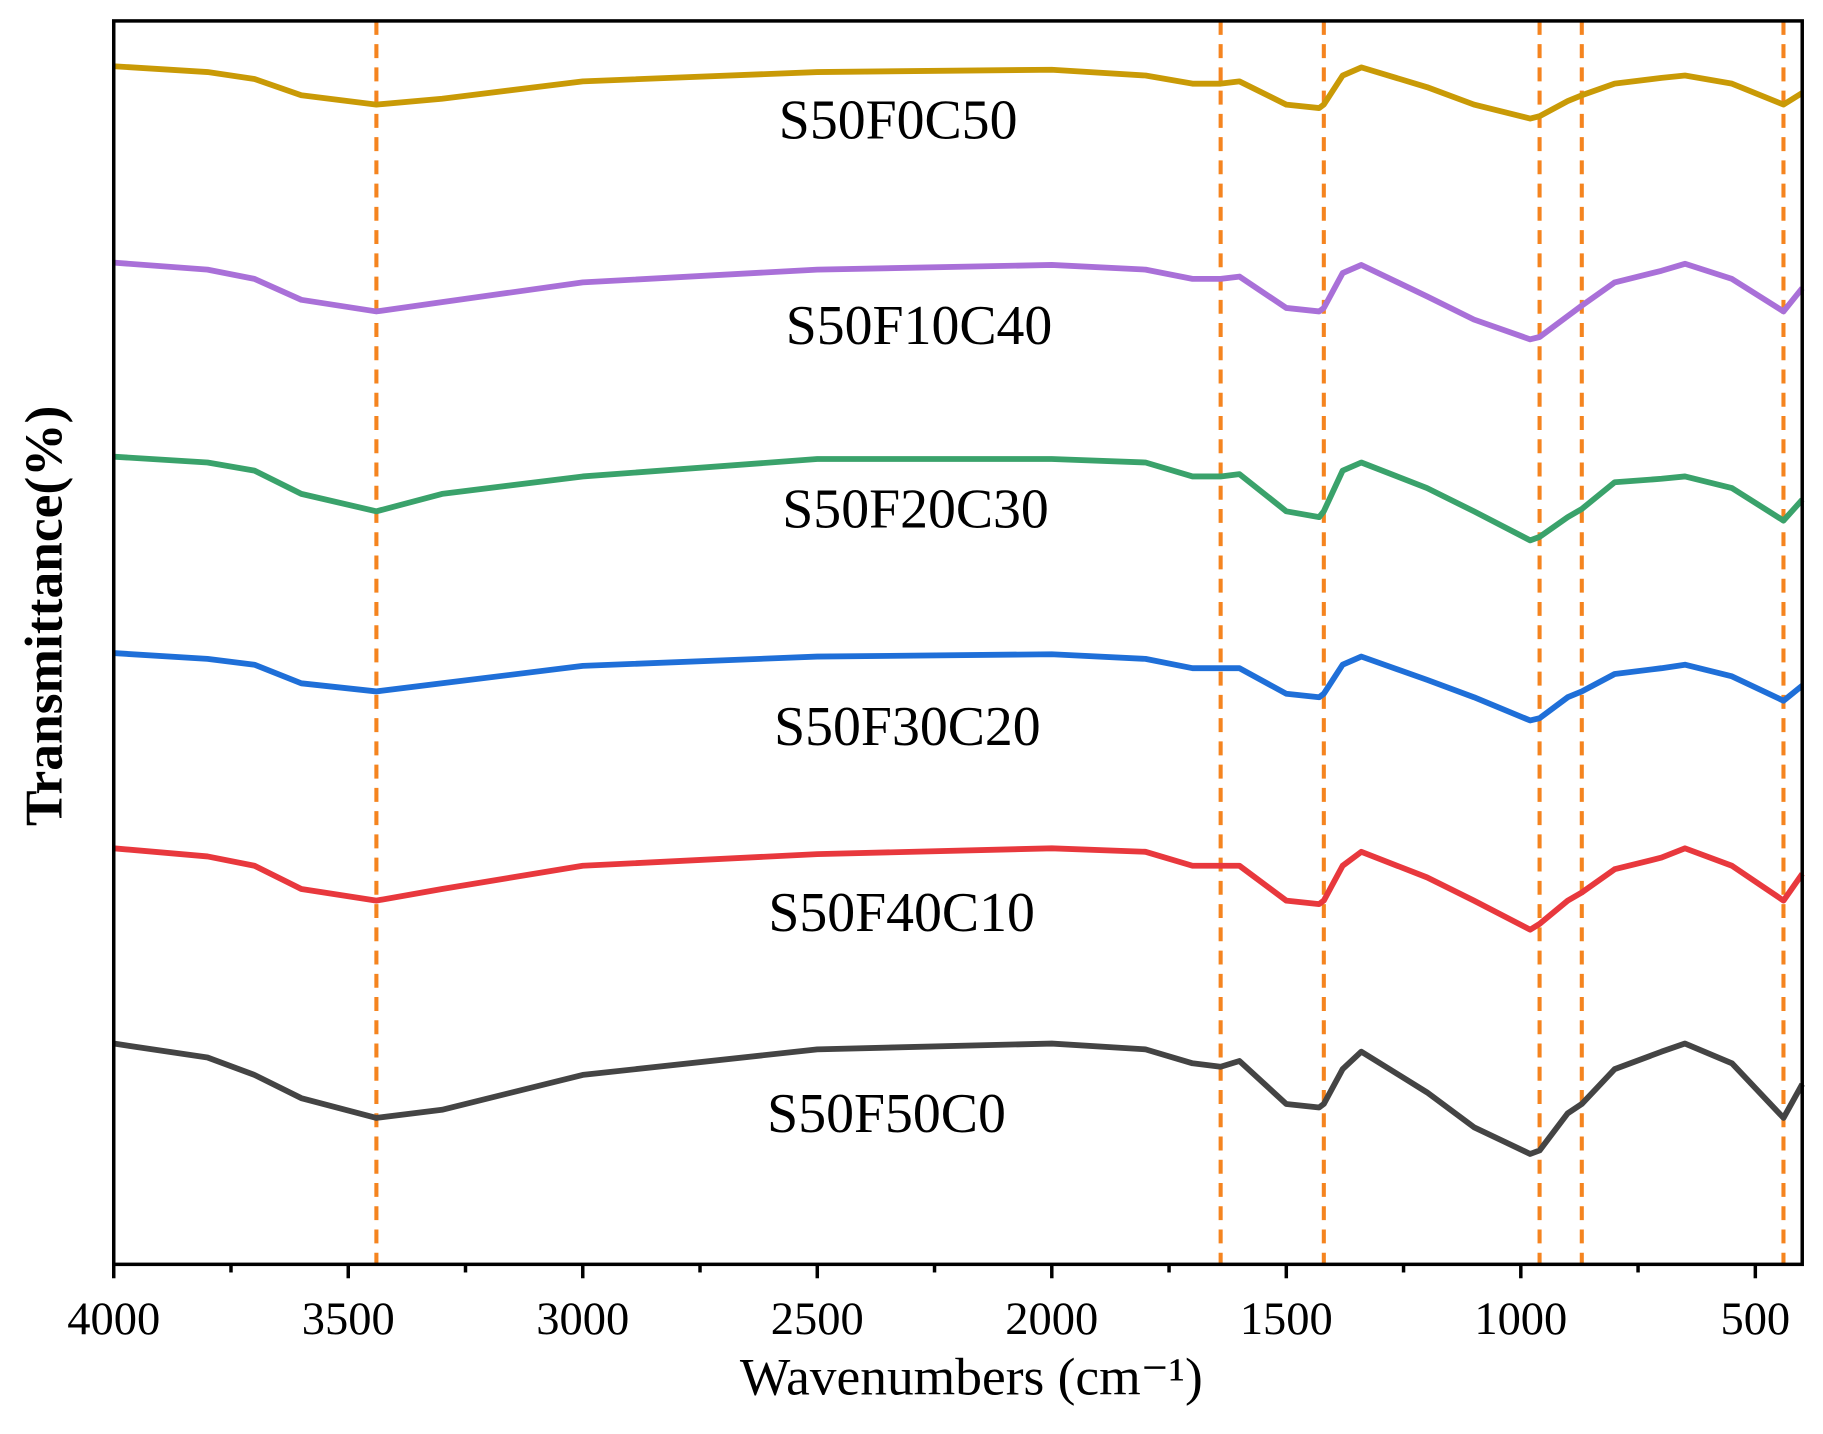 The height and width of the screenshot is (1434, 1823). Describe the element at coordinates (1755, 1319) in the screenshot. I see `x-tick-label: 500` at that location.